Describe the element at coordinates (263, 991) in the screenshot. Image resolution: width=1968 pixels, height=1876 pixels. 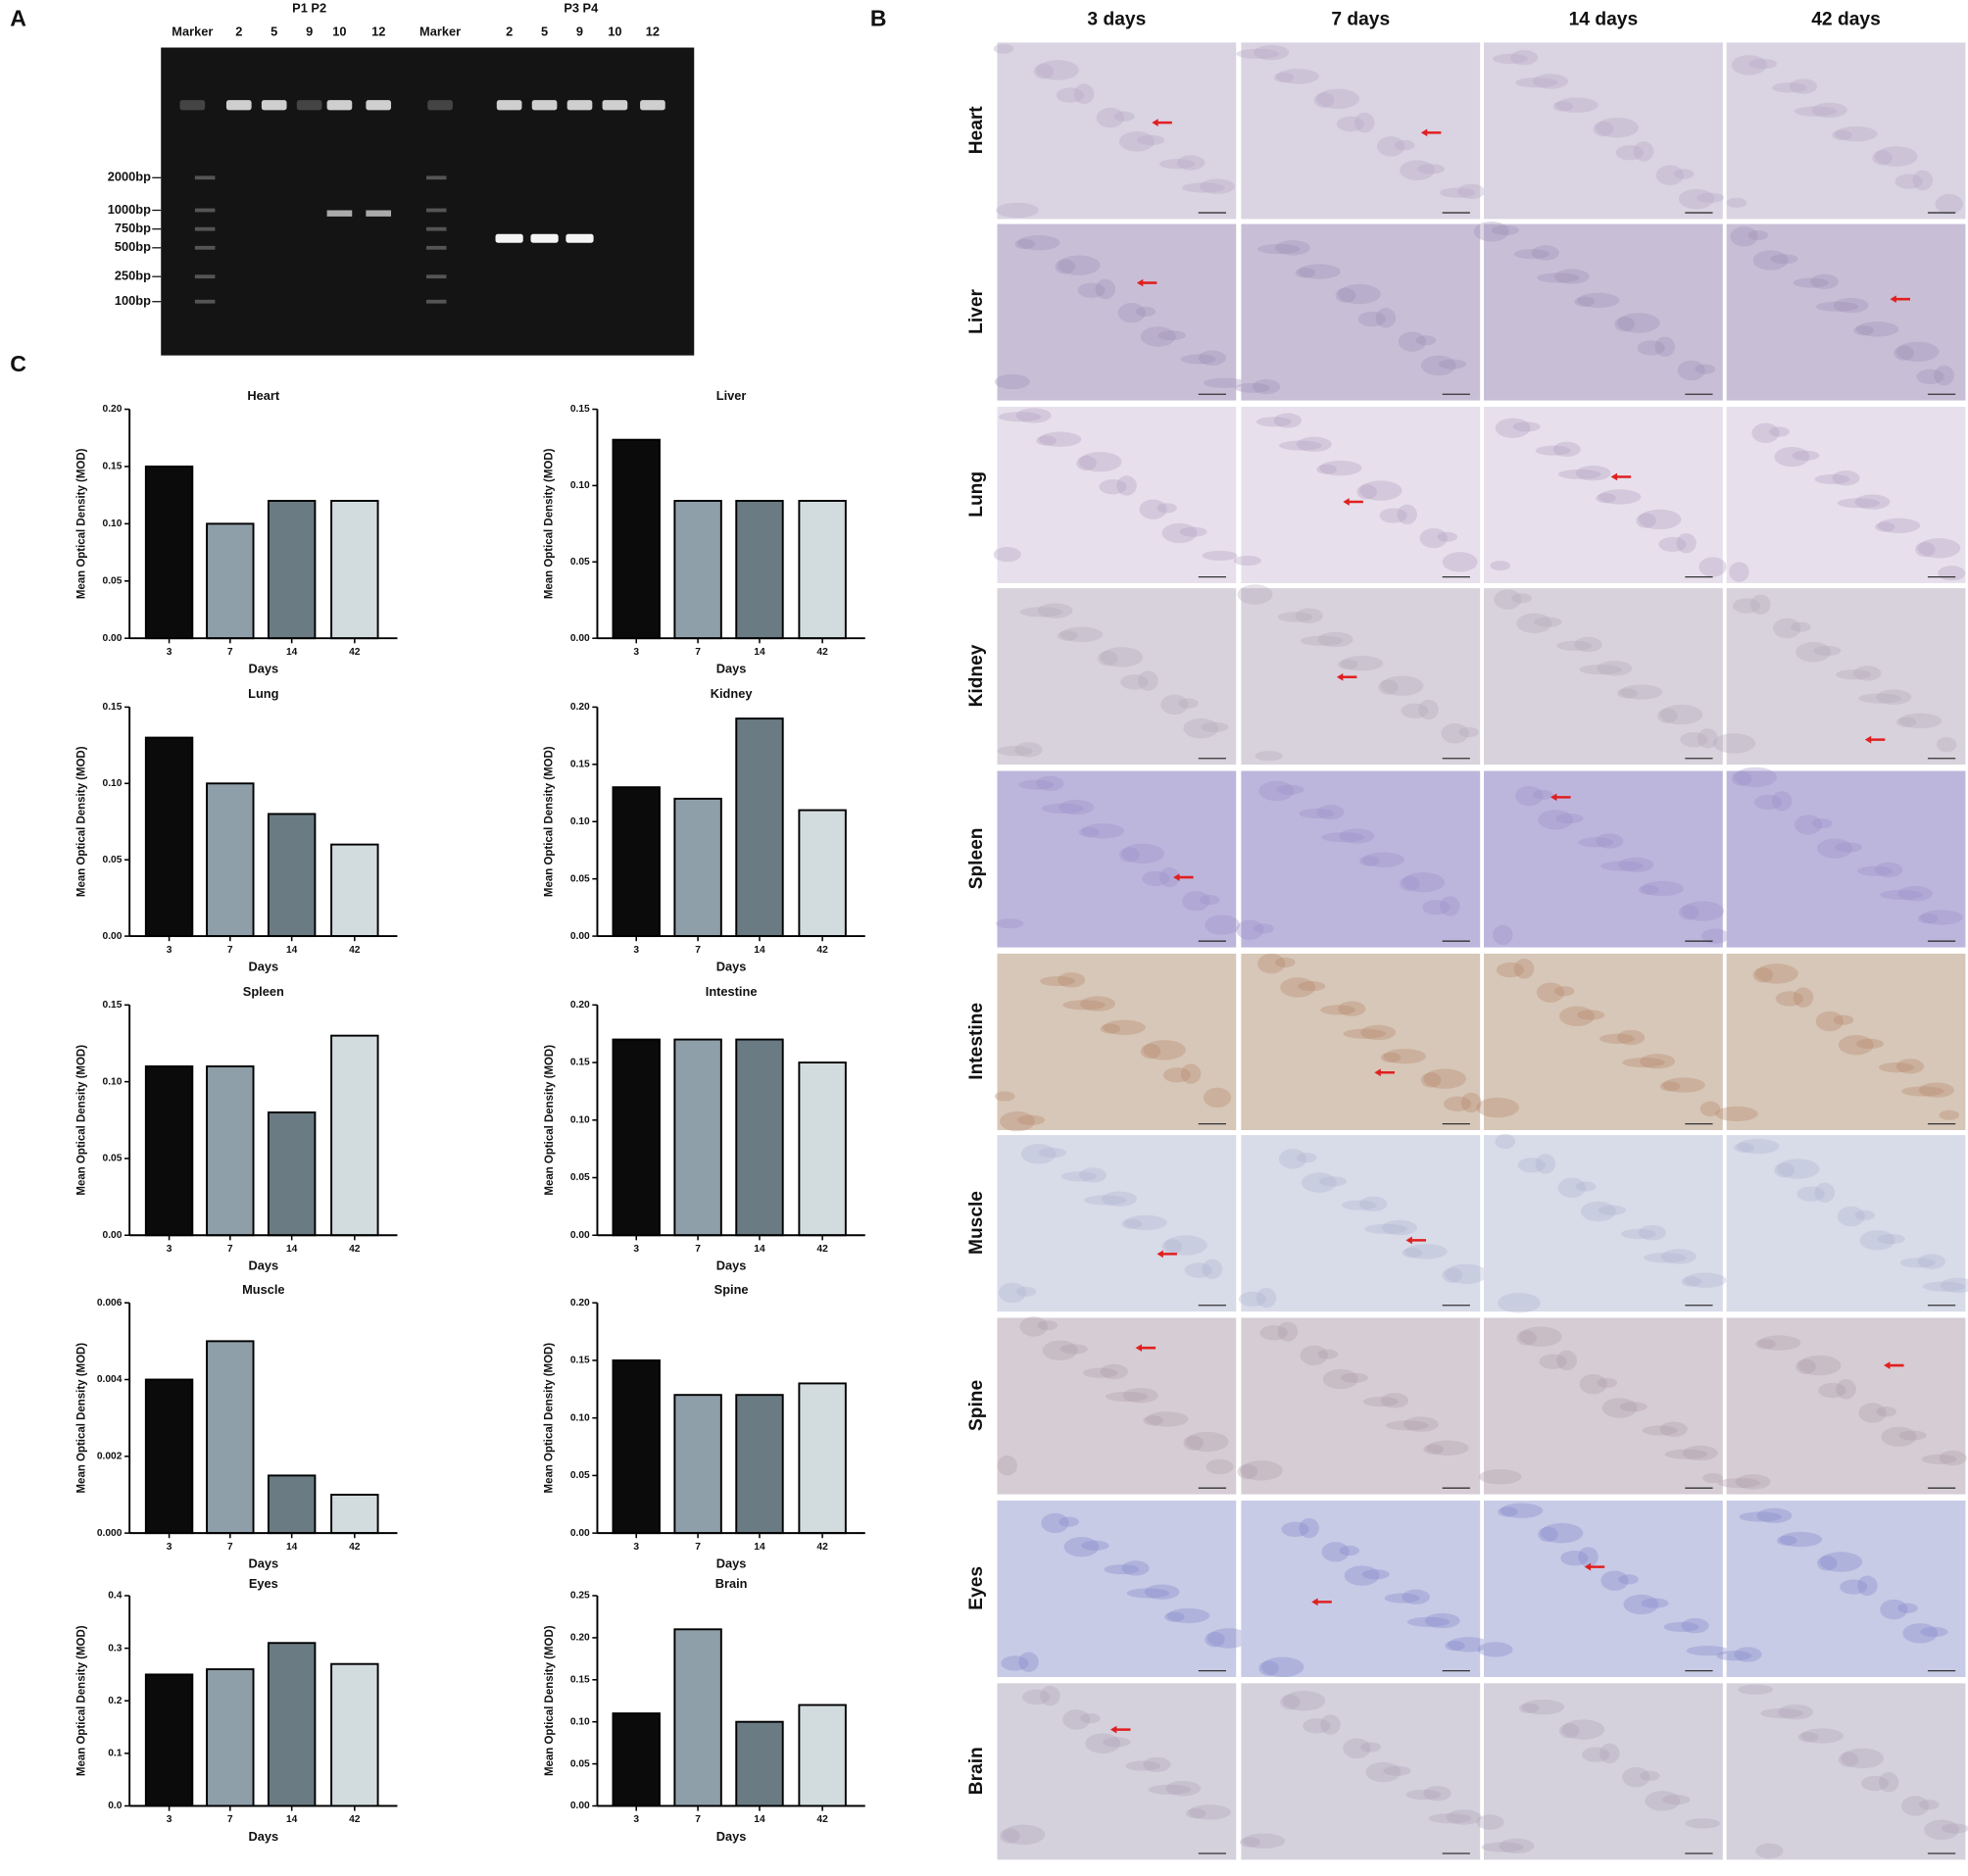
I see `chart-title: Spleen` at that location.